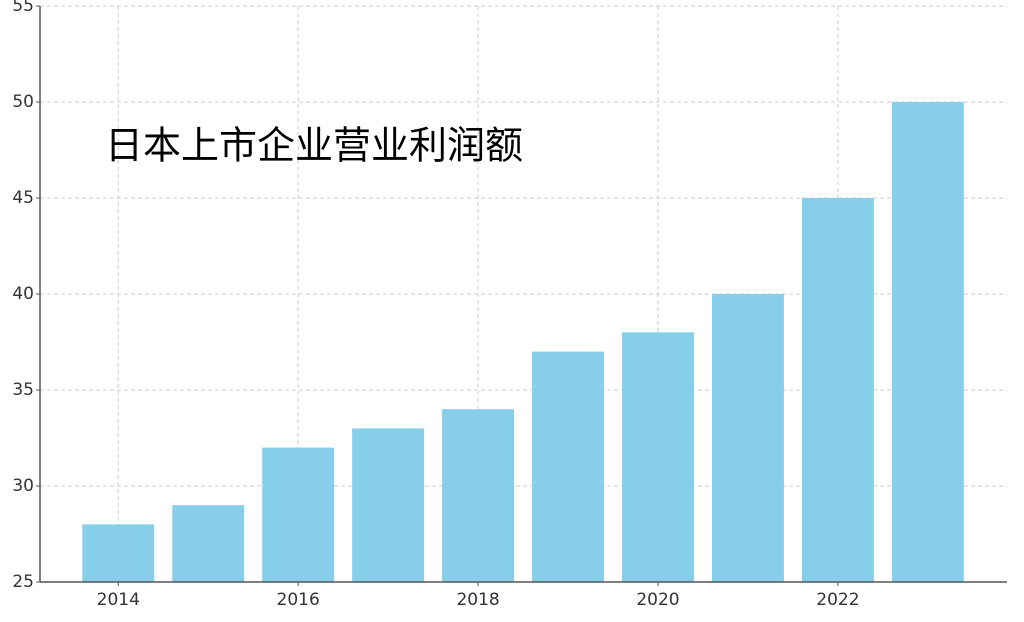 This screenshot has height=622, width=1024. Describe the element at coordinates (23, 582) in the screenshot. I see `y-tick-label: 25` at that location.